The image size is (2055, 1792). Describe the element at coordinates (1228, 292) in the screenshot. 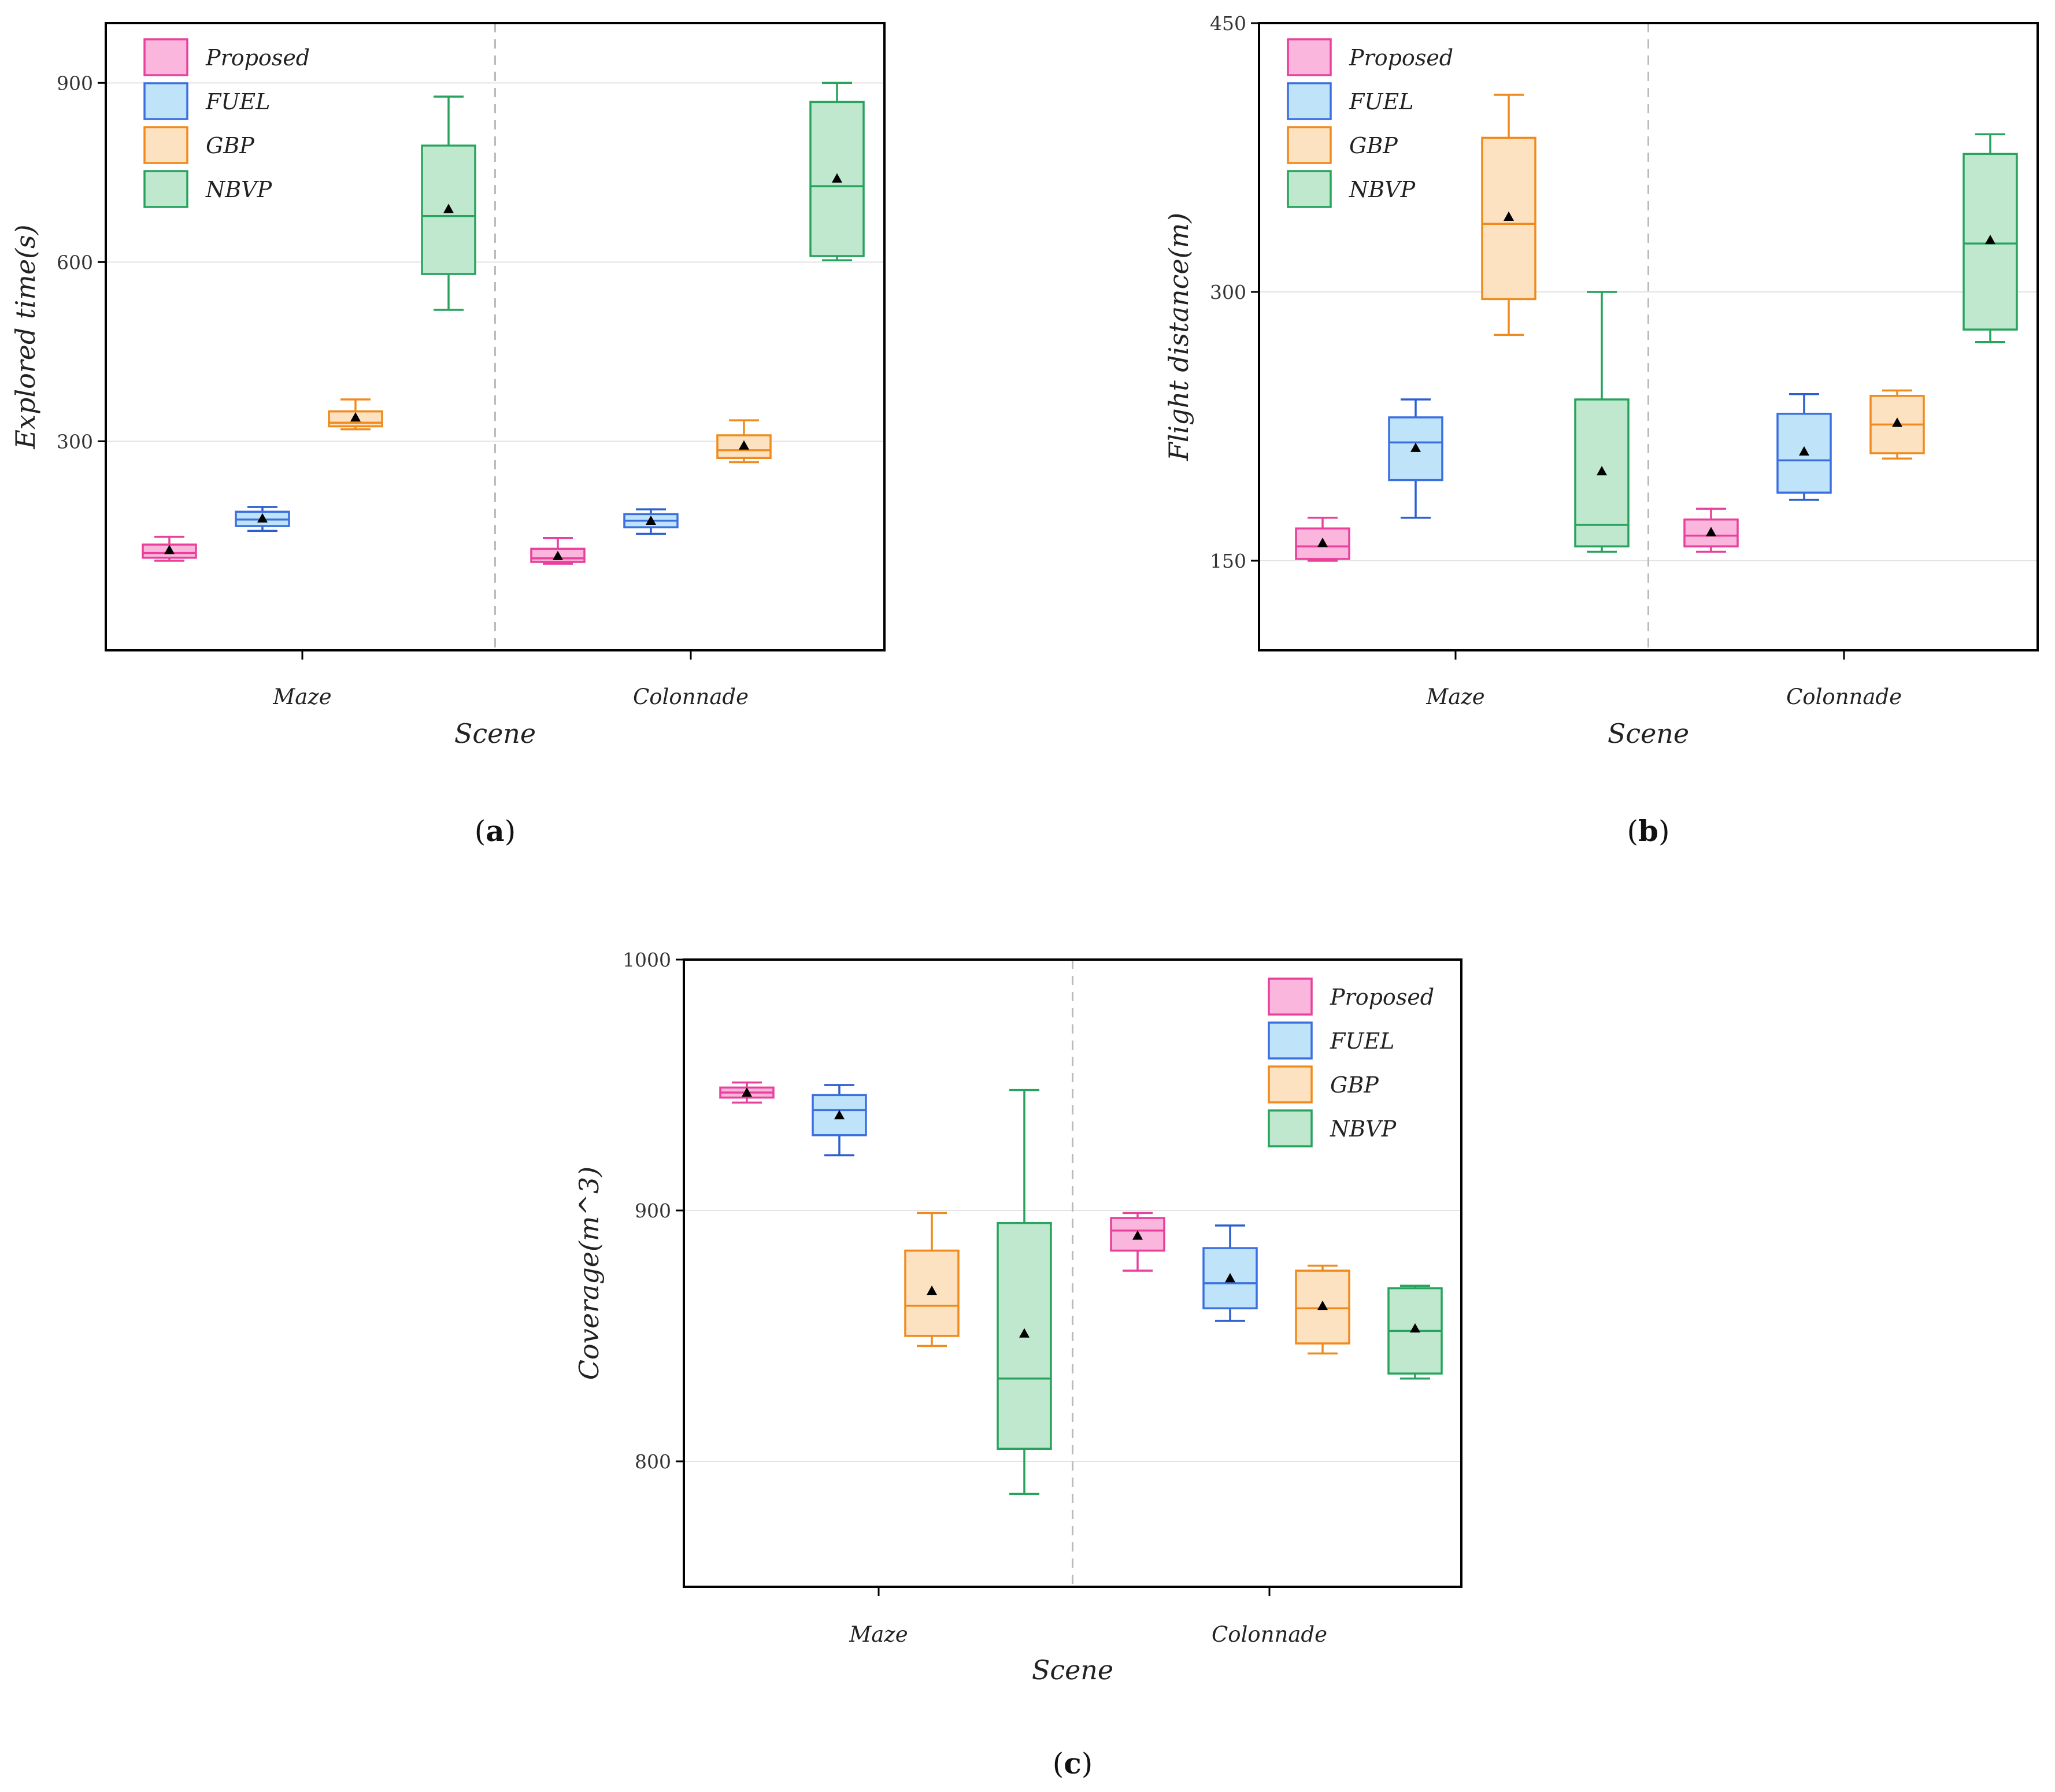

I see `y-tick-label: 300` at that location.